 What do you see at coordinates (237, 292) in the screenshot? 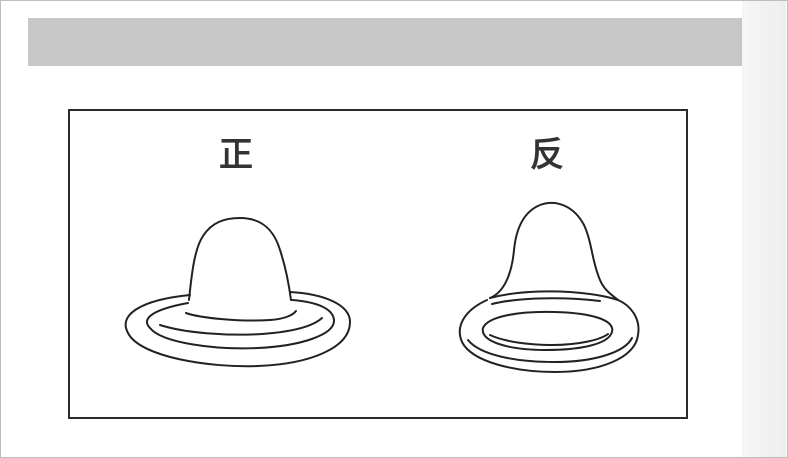
I see `condom-front-illustration` at bounding box center [237, 292].